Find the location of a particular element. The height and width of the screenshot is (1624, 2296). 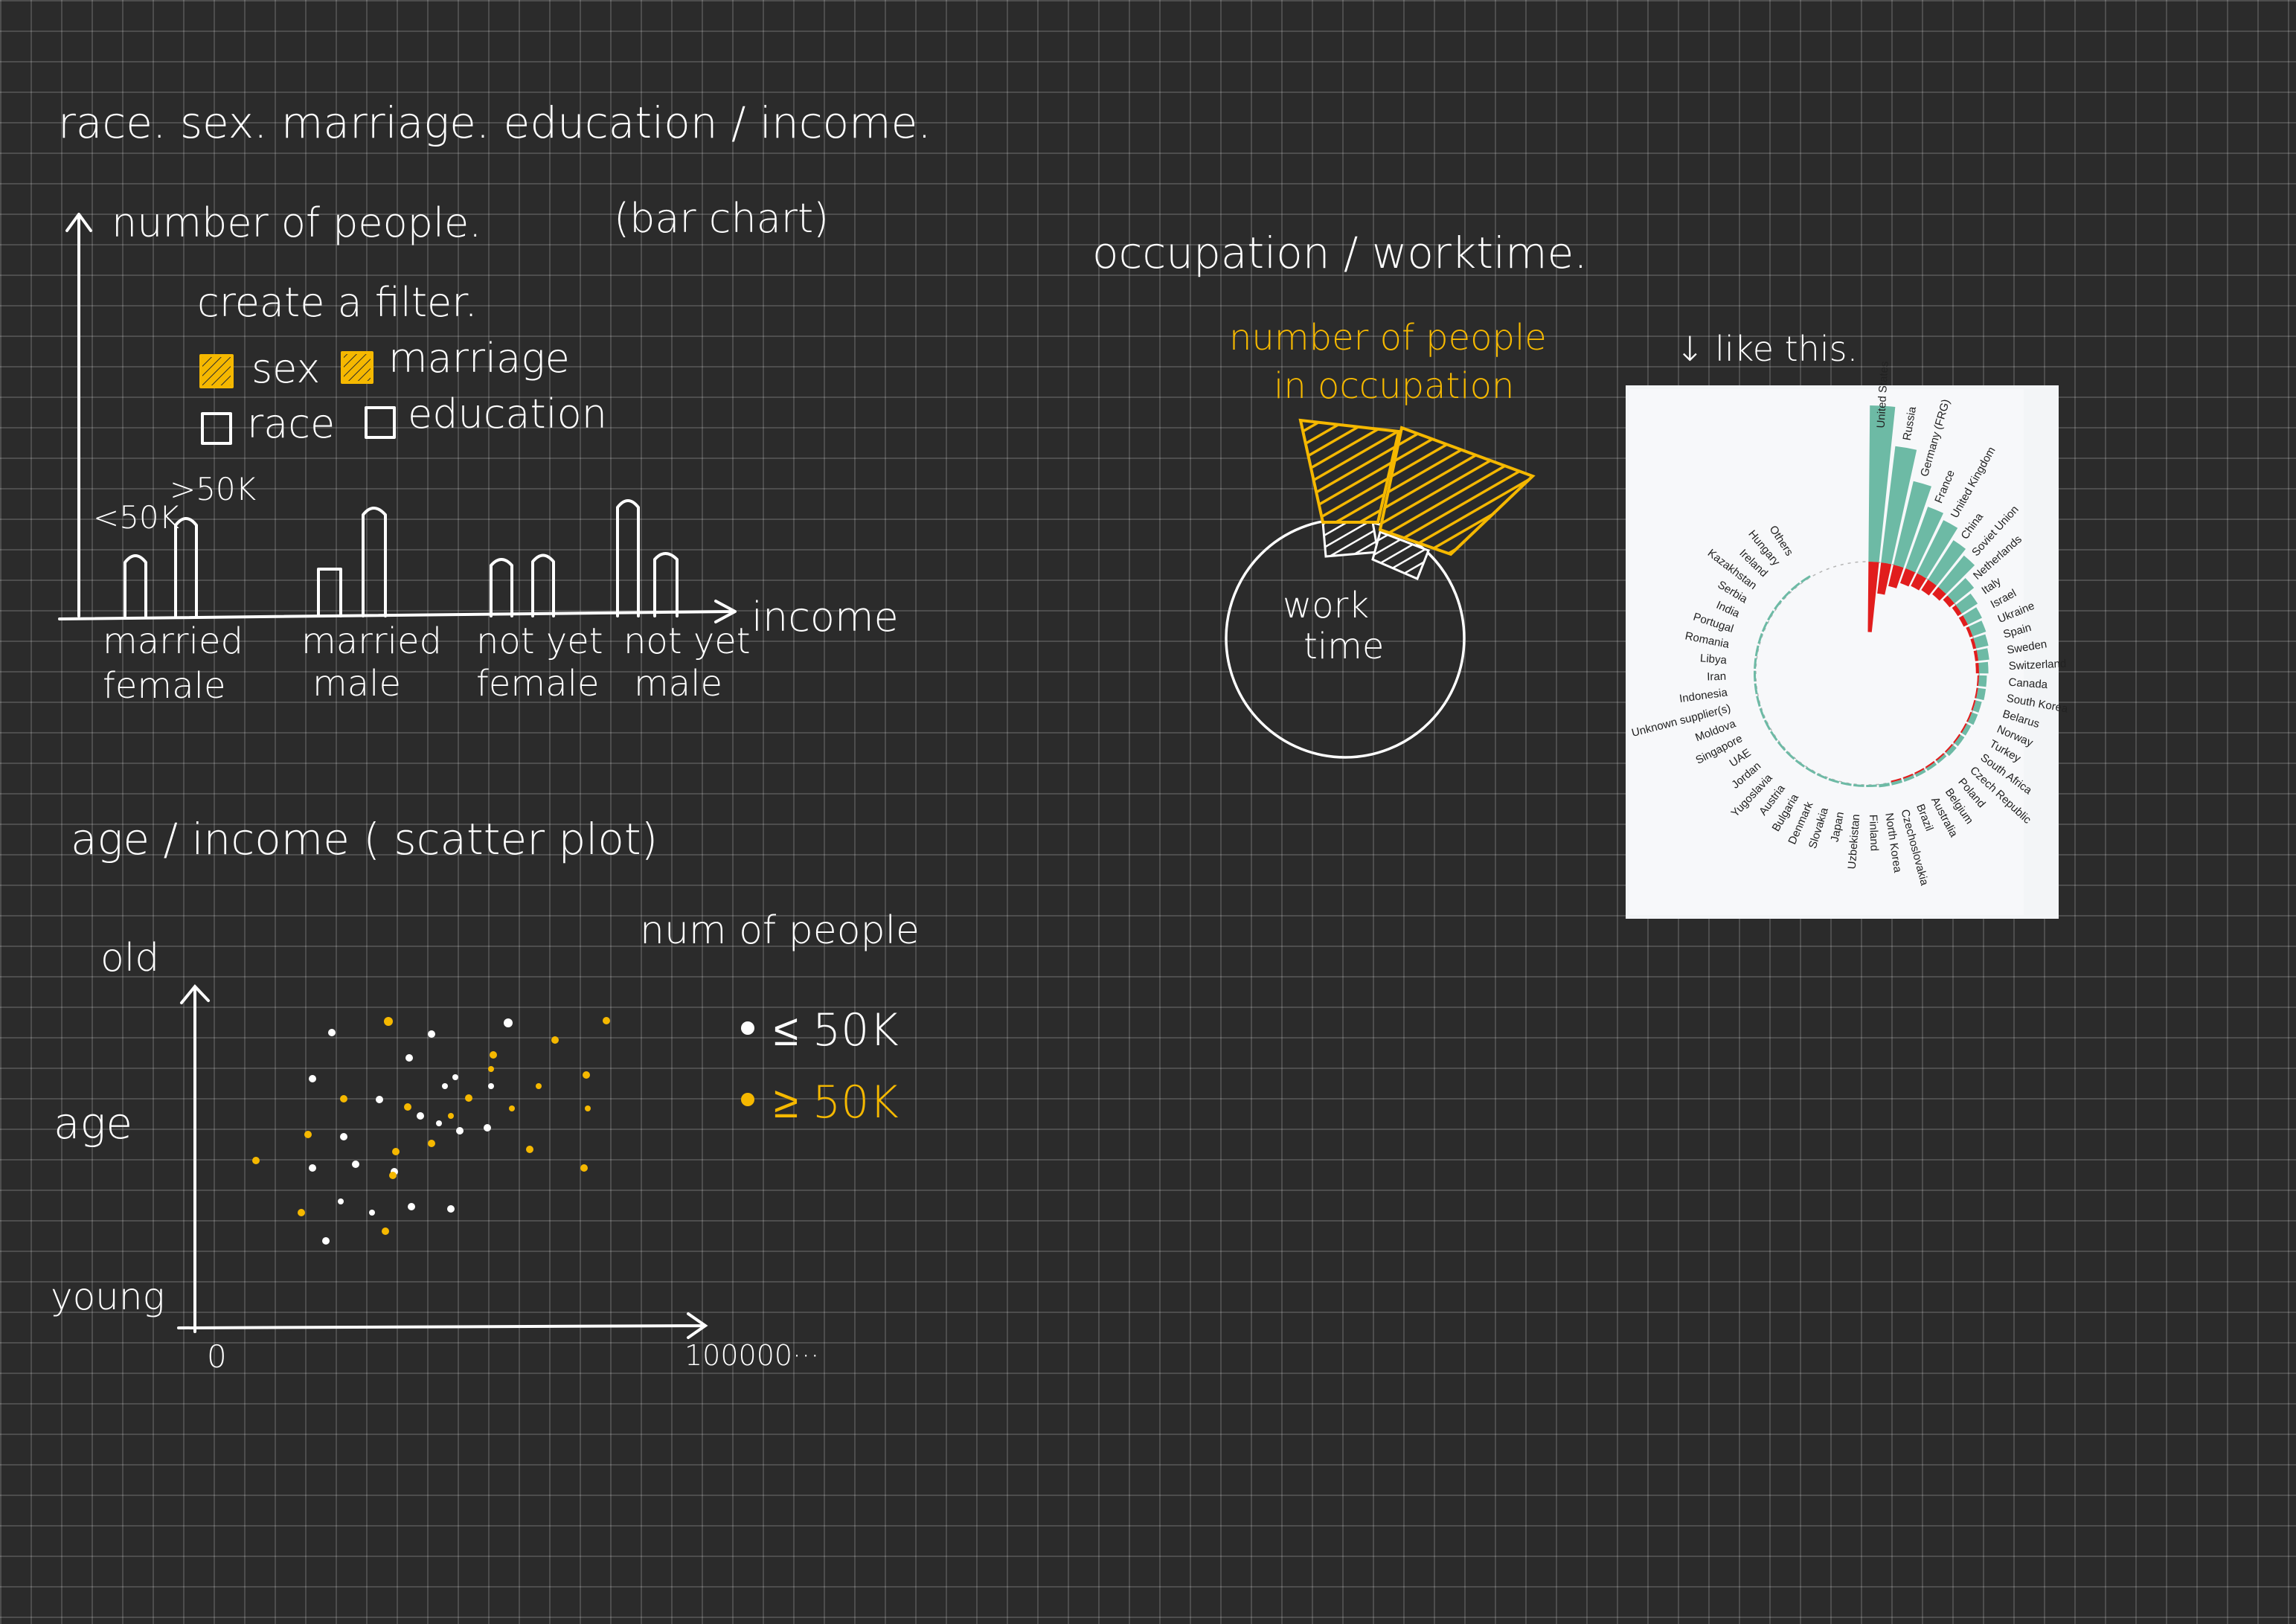

section1-title: race. sex. marriage. education / income. is located at coordinates (494, 122).